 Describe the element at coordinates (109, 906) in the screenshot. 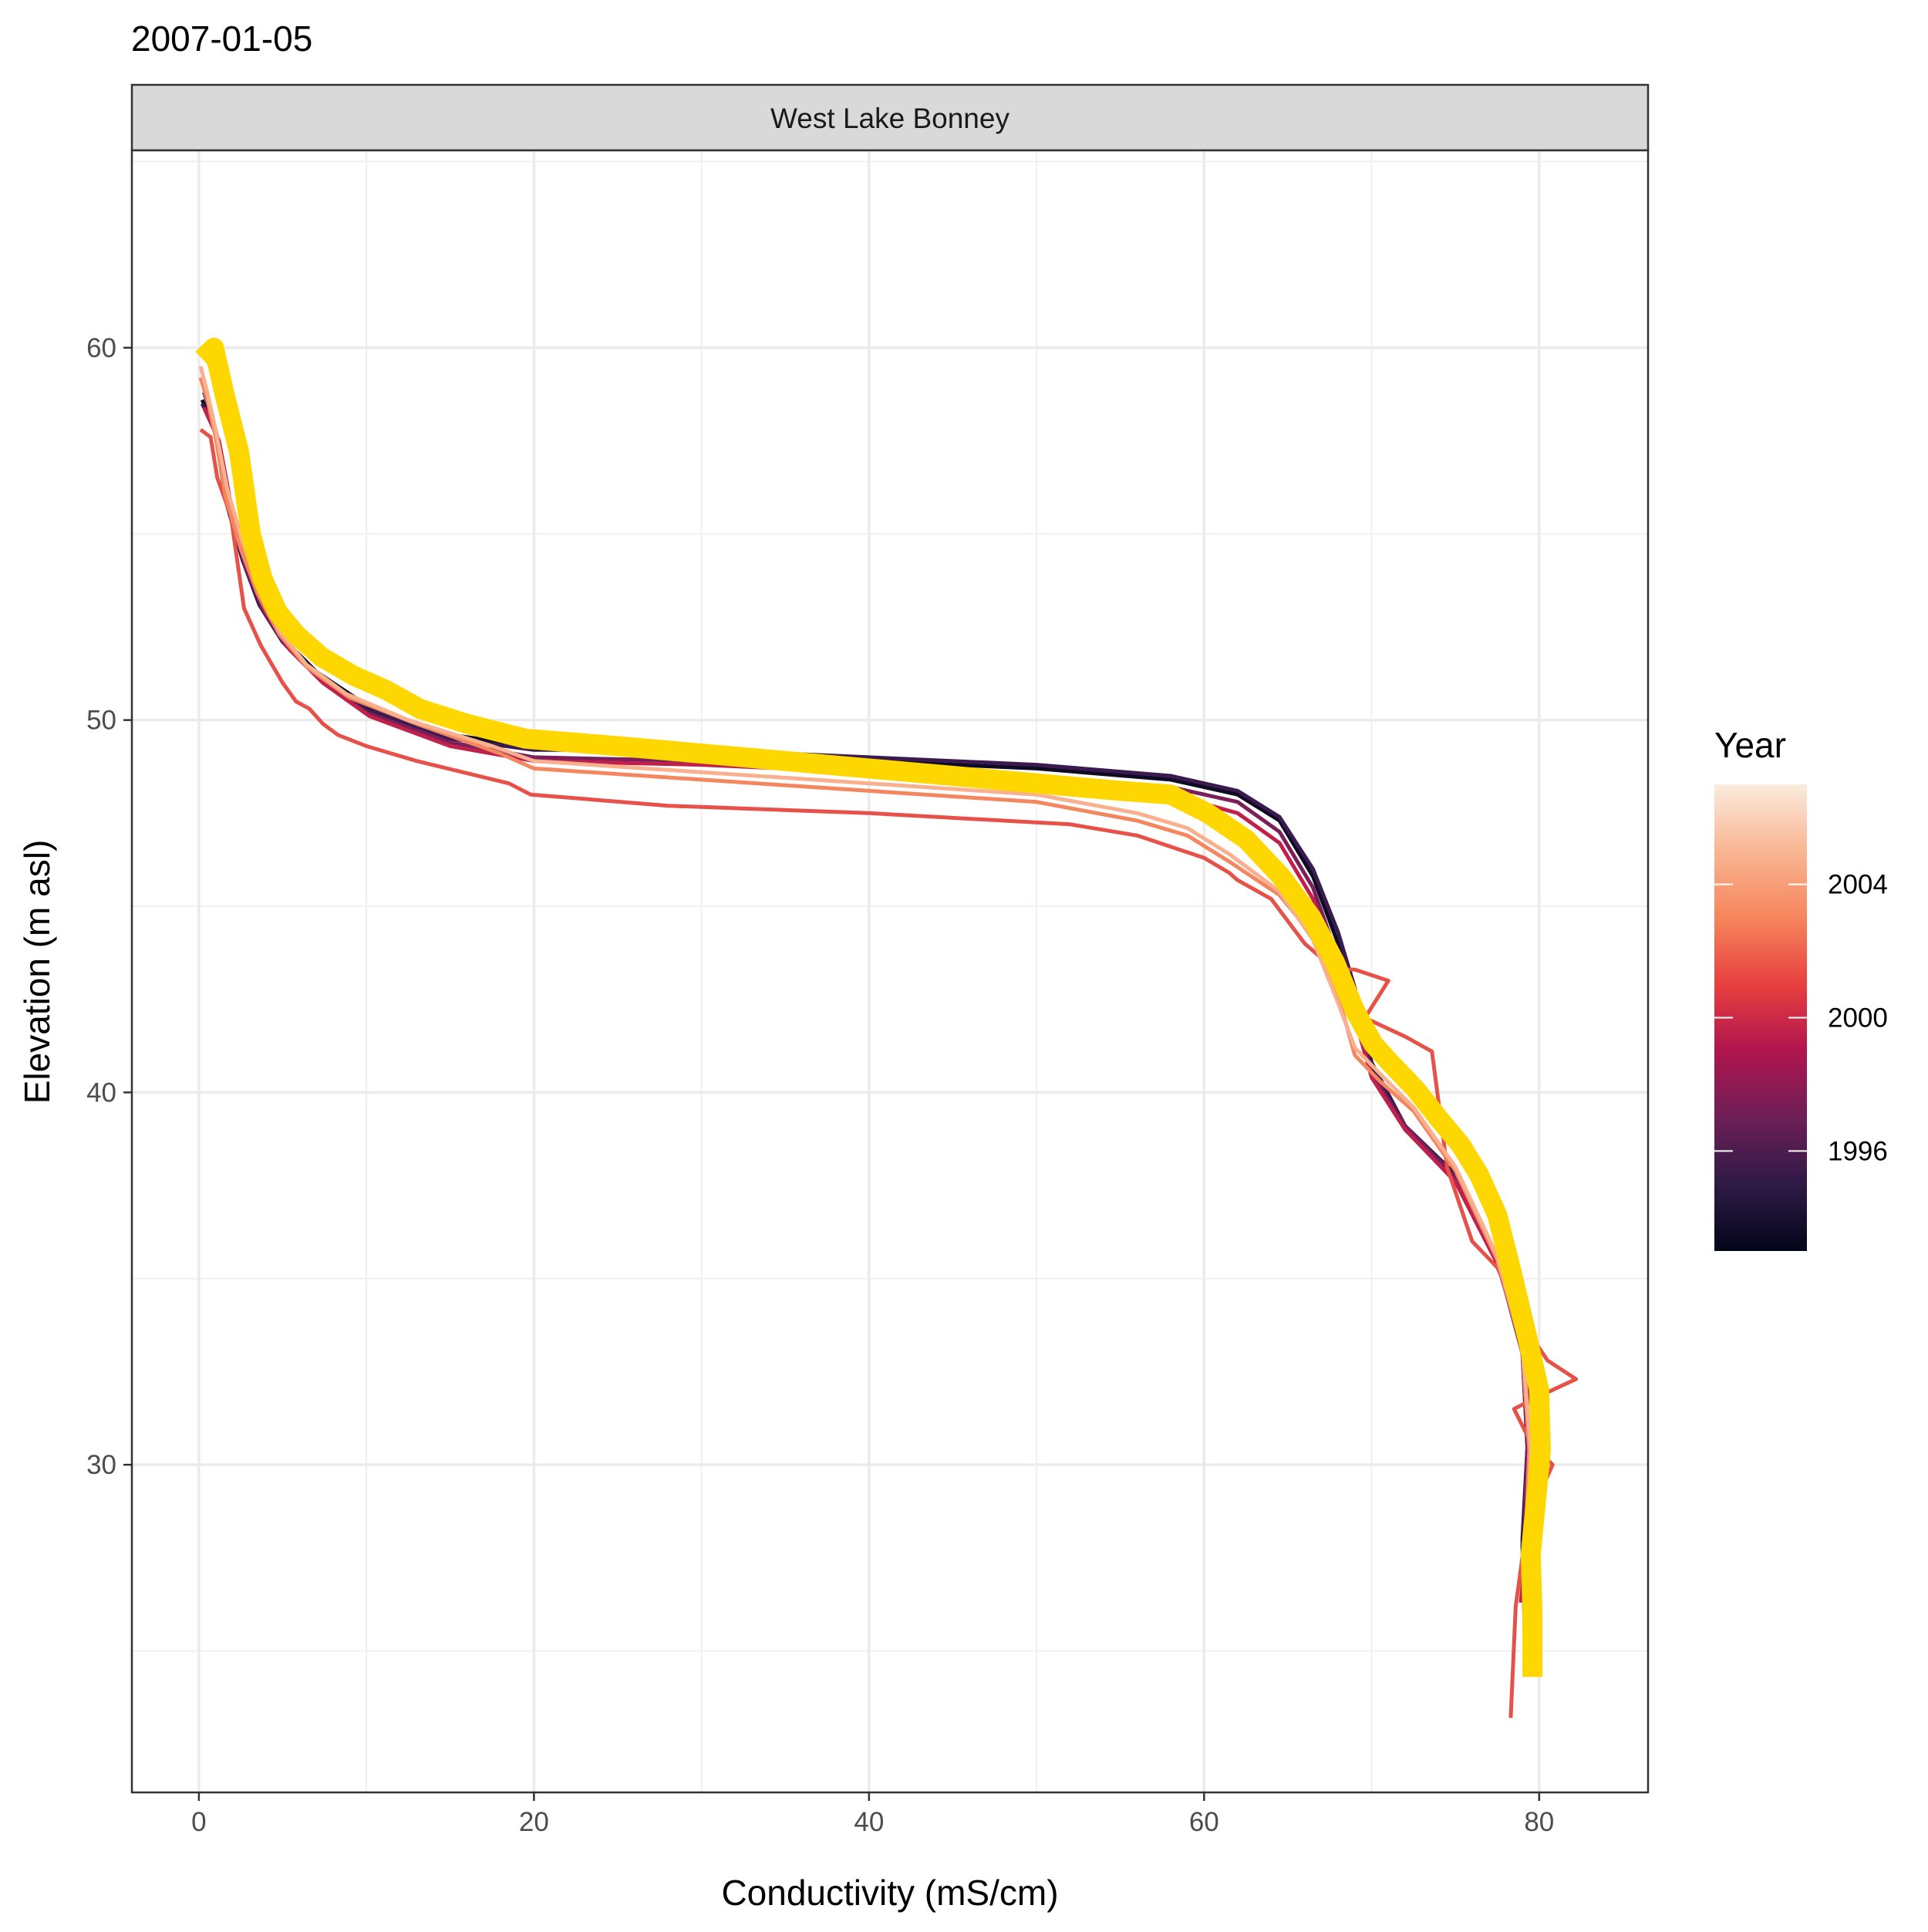

I see `y-axis: 30 40 50 60` at that location.